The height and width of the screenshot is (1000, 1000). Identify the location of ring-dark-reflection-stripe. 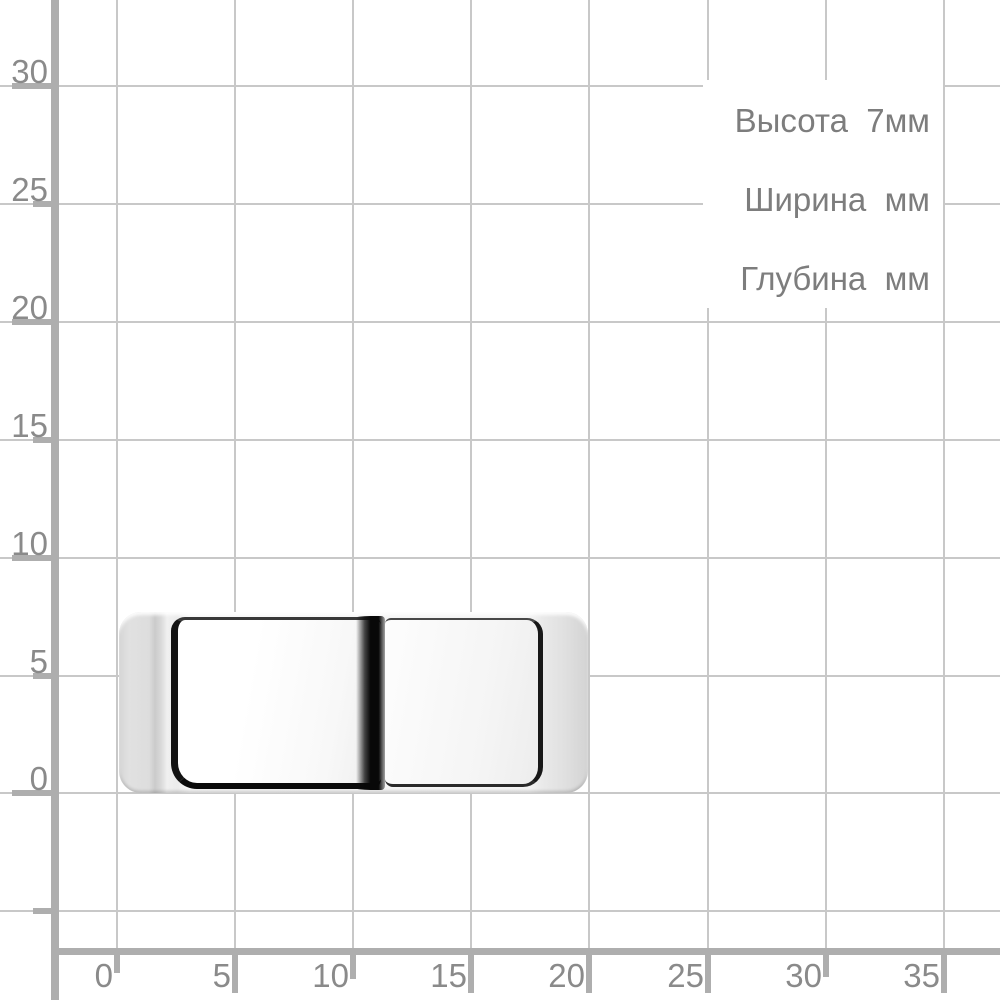
(370, 703).